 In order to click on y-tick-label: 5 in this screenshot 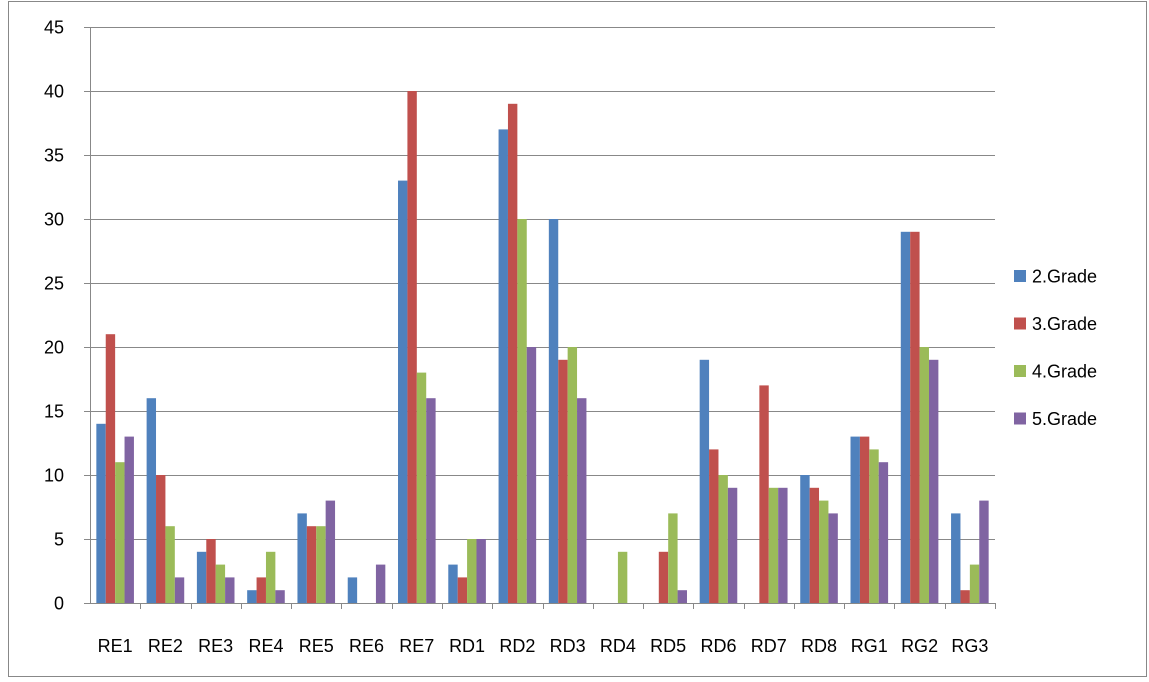, I will do `click(59, 540)`.